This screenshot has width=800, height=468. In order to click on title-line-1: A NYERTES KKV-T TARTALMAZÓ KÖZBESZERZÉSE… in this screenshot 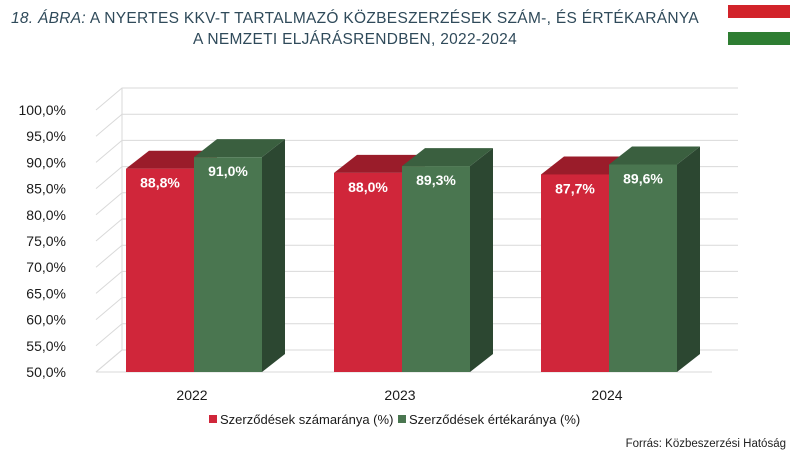, I will do `click(394, 18)`.